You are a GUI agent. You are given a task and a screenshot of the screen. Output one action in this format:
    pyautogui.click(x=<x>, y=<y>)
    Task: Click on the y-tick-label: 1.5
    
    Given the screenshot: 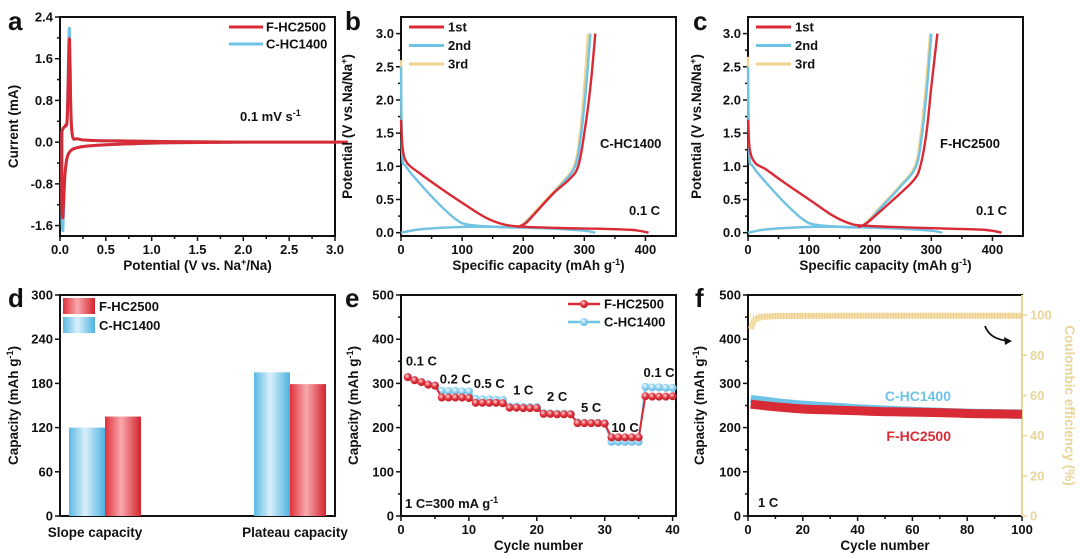 What is the action you would take?
    pyautogui.click(x=732, y=133)
    